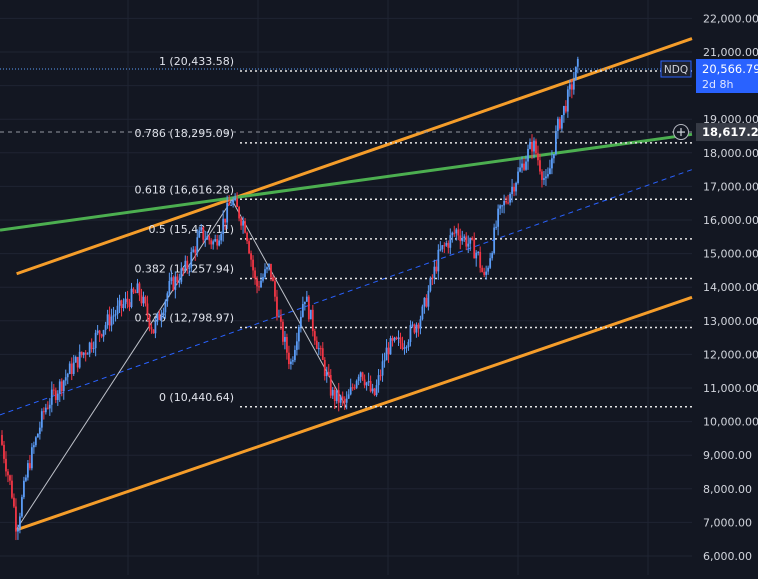 The image size is (758, 579). Describe the element at coordinates (727, 556) in the screenshot. I see `price-axis-tick-label: 6,000.00` at that location.